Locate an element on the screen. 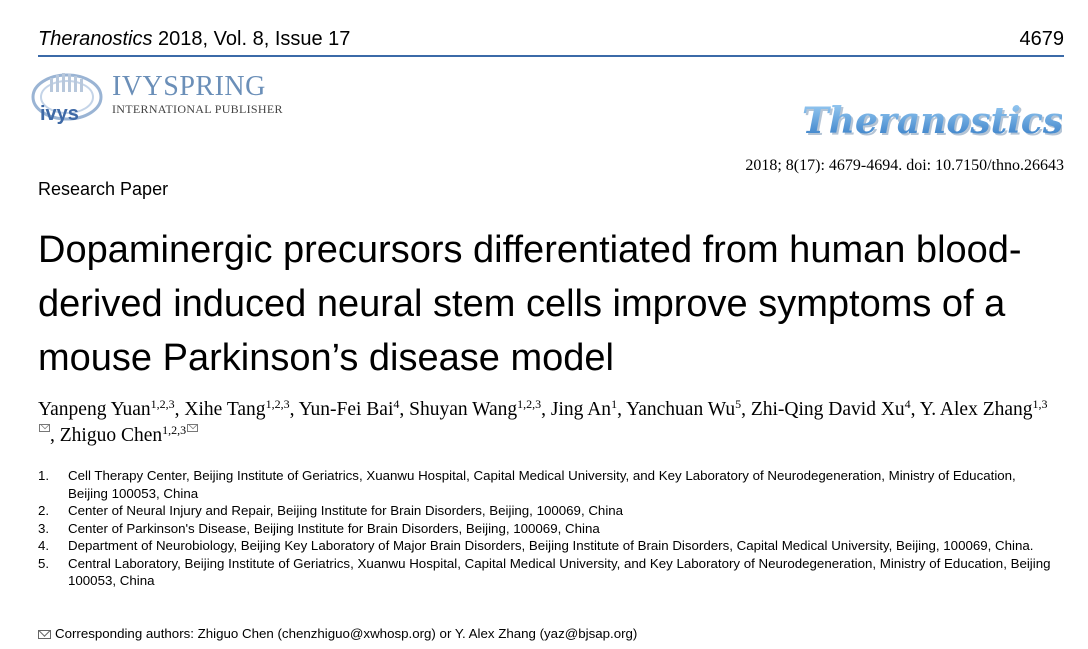 The image size is (1088, 649). author: Zhi-Qing David Xu4, is located at coordinates (835, 408).